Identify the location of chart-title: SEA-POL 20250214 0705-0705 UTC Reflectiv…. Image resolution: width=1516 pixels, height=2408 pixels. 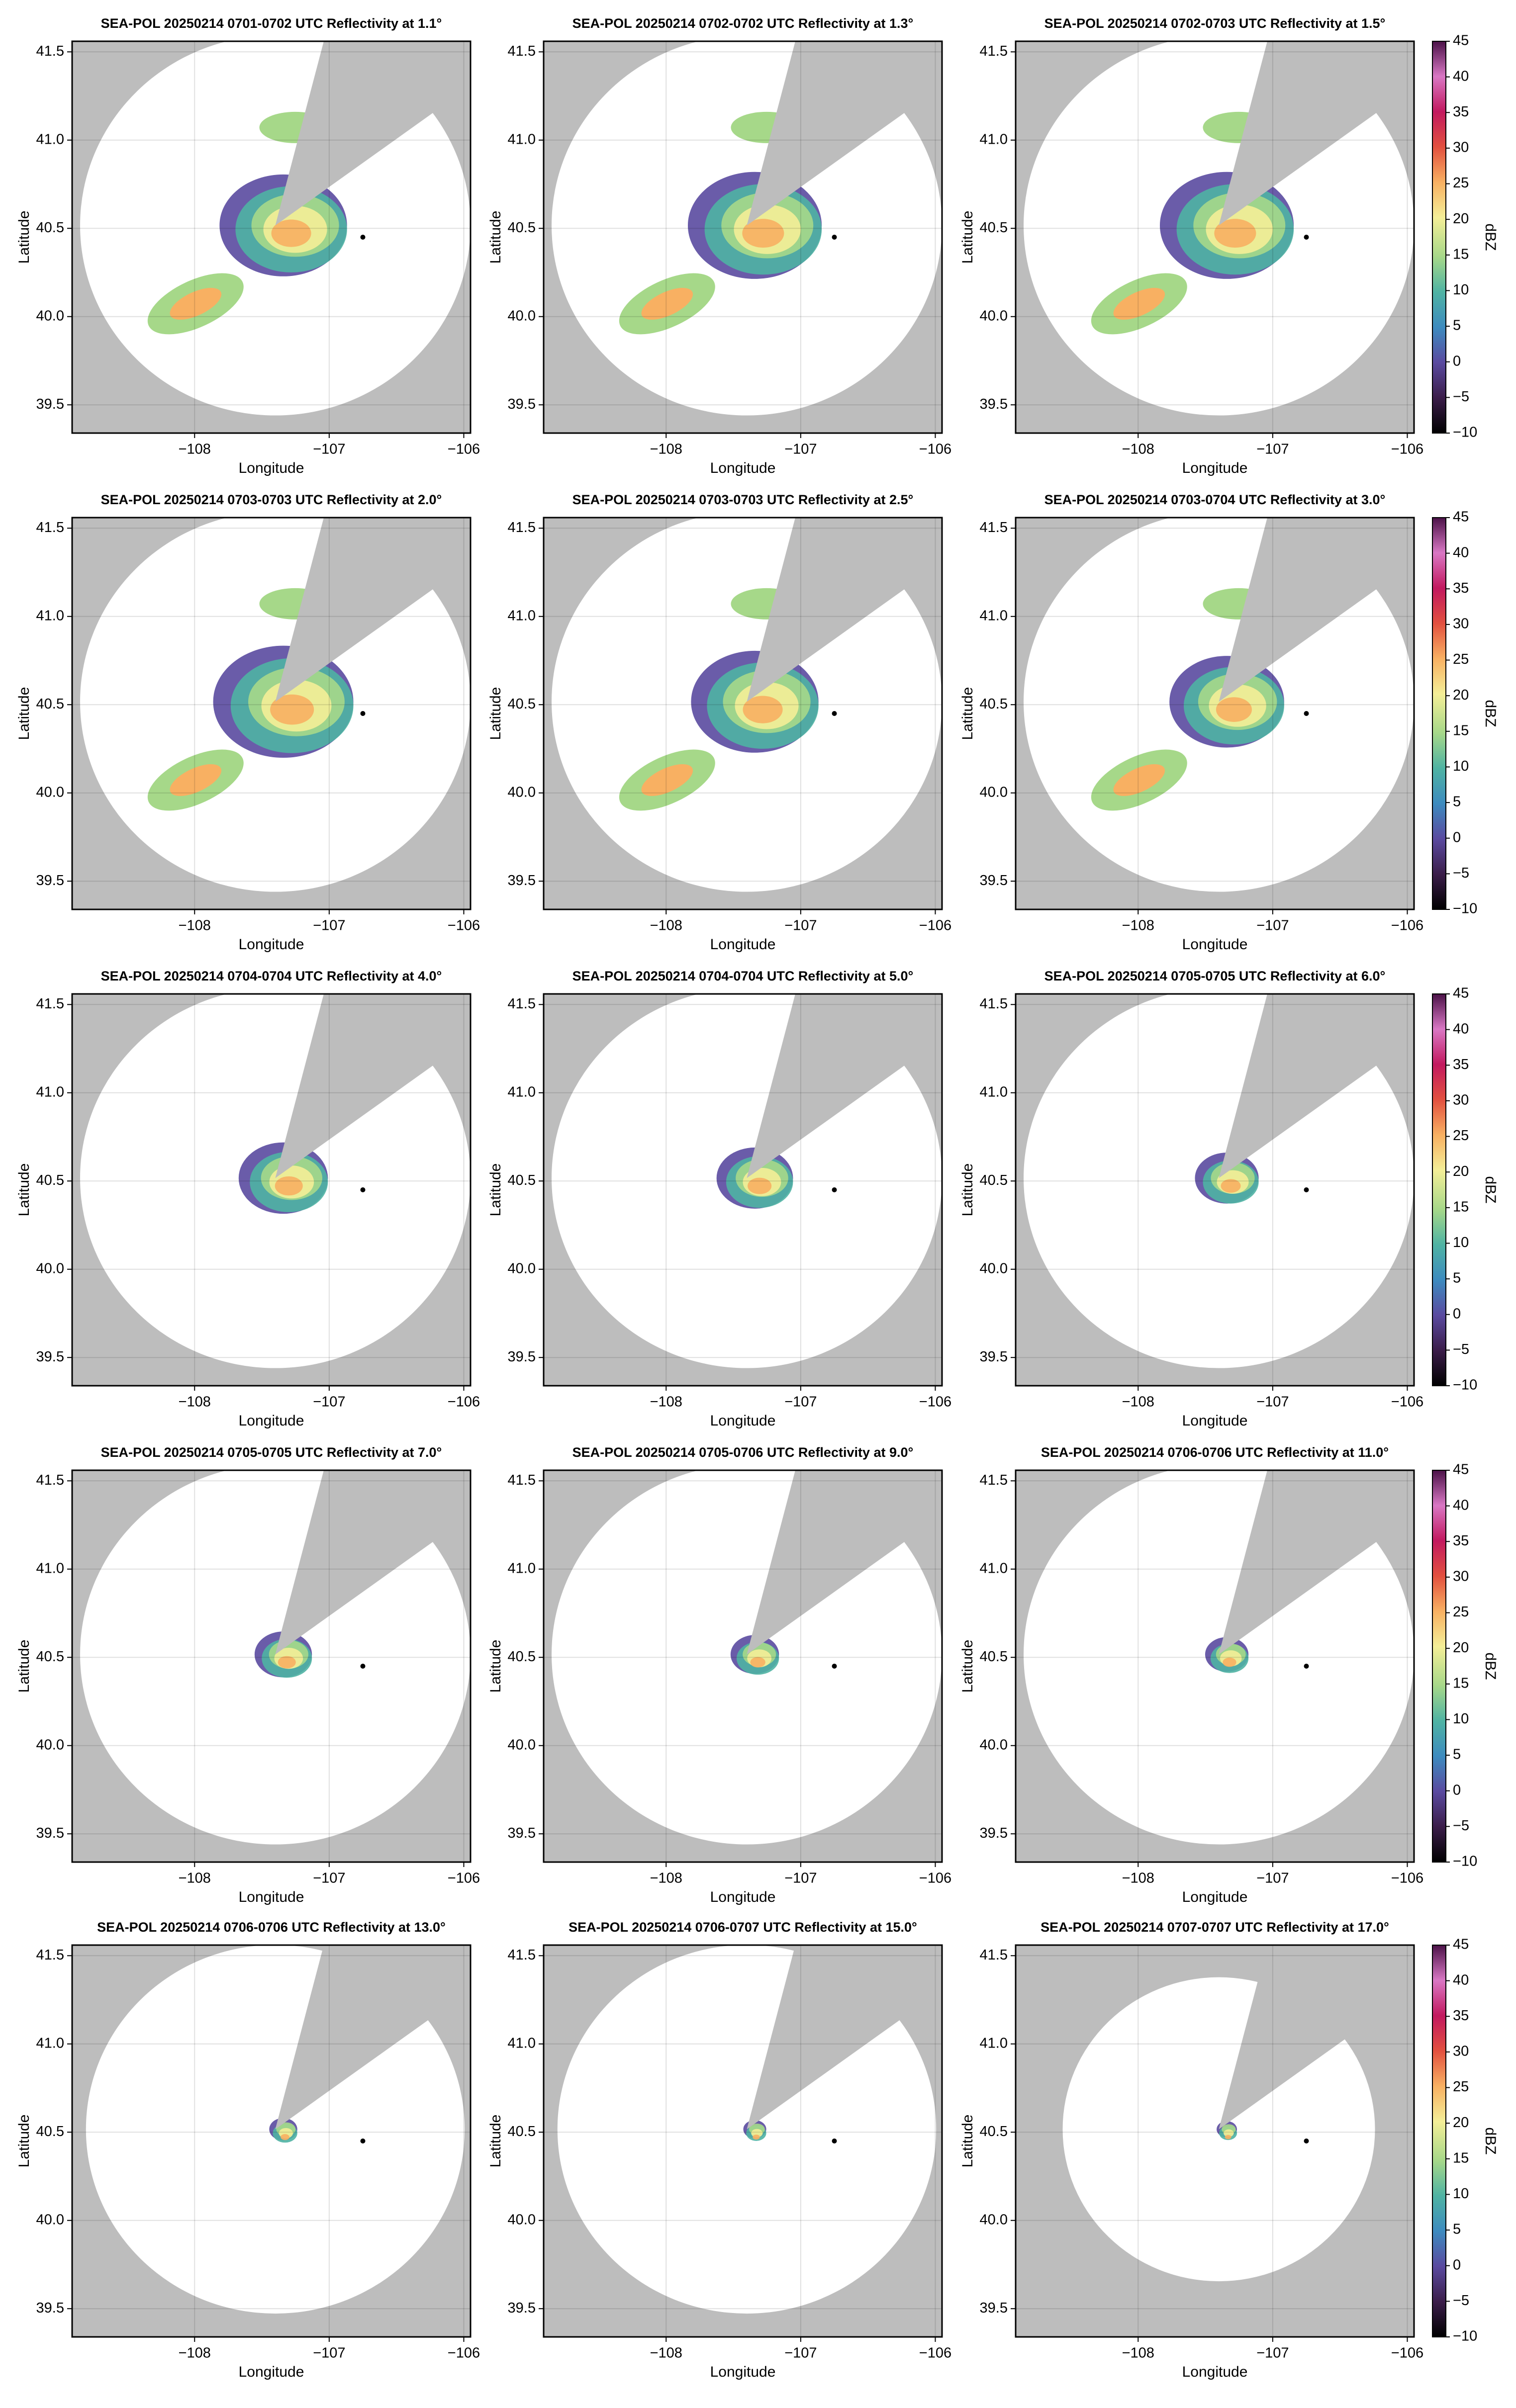
(271, 1452).